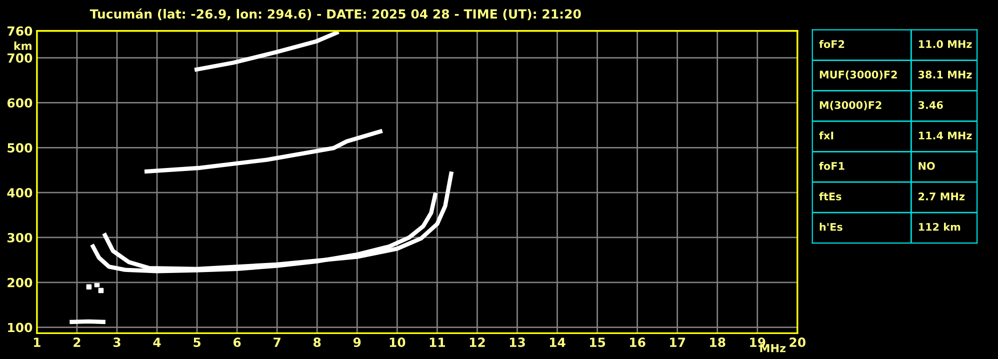 Image resolution: width=998 pixels, height=359 pixels. I want to click on x-tick-label: 20, so click(798, 342).